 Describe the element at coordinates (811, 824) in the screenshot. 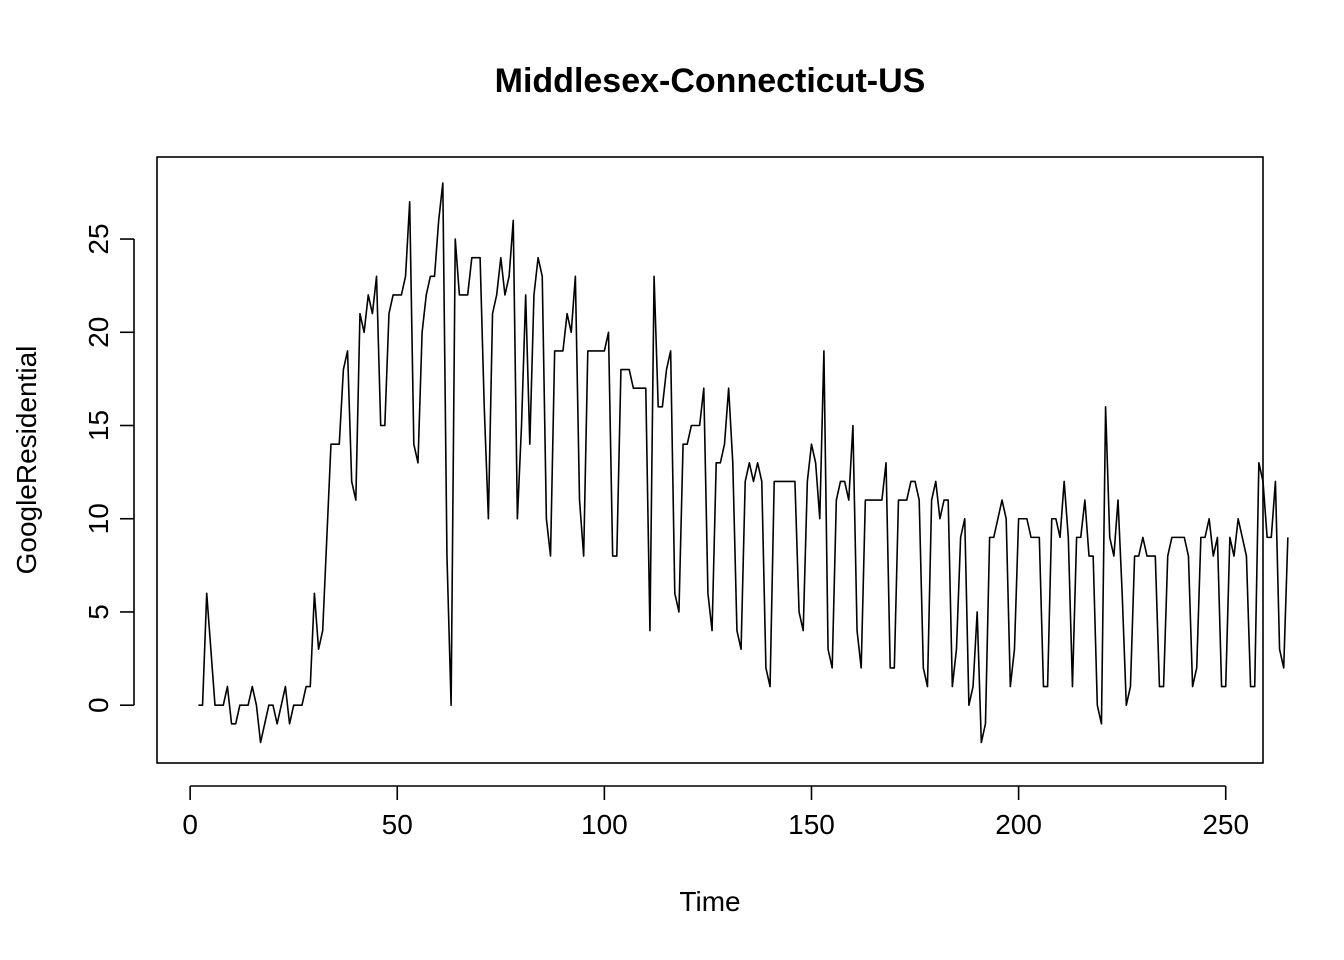

I see `x-tick-label: 150` at that location.